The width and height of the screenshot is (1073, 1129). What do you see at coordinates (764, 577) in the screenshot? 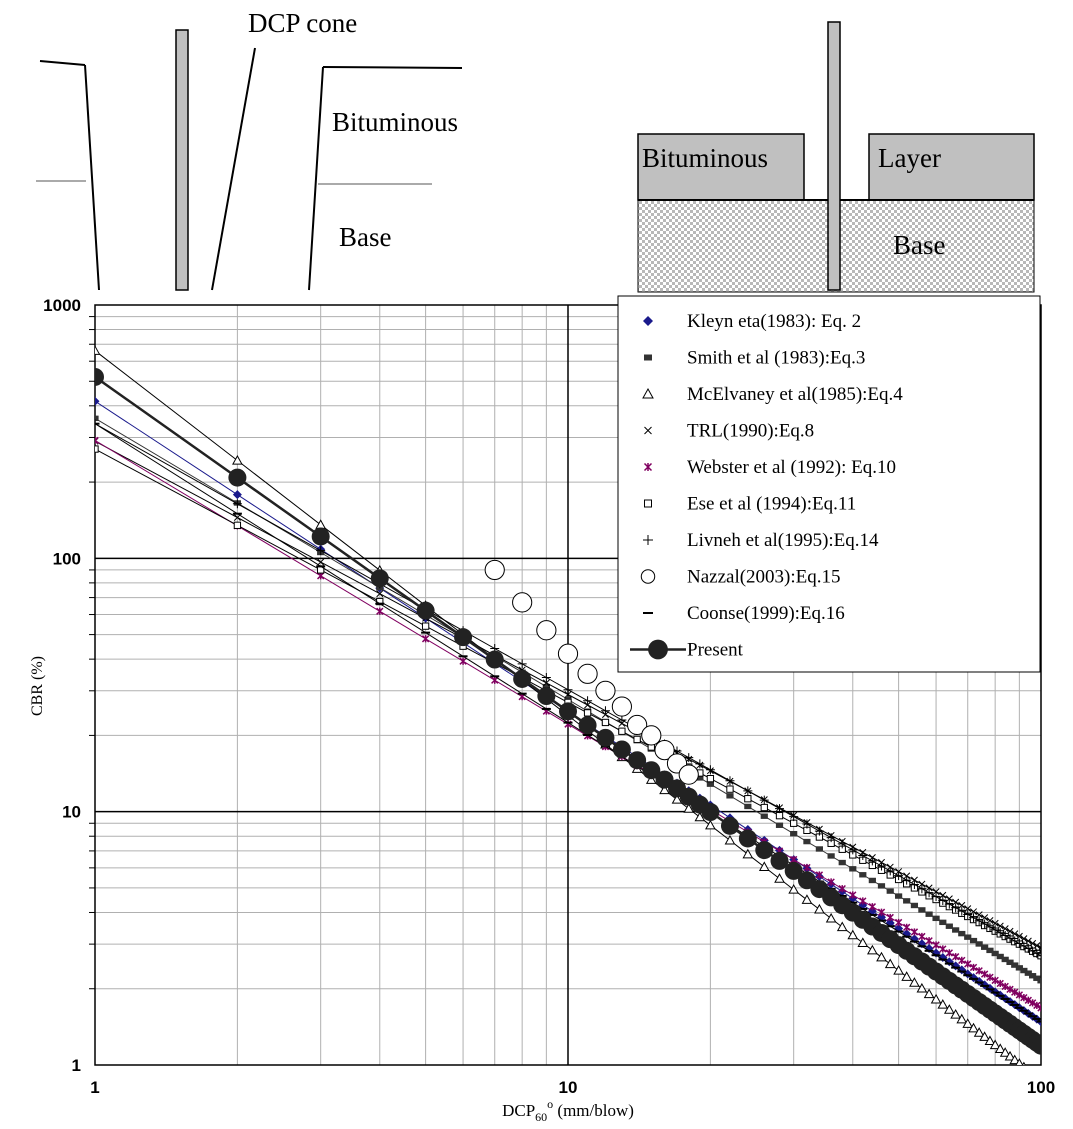
I see `legend-label: Nazzal(2003):Eq.15` at bounding box center [764, 577].